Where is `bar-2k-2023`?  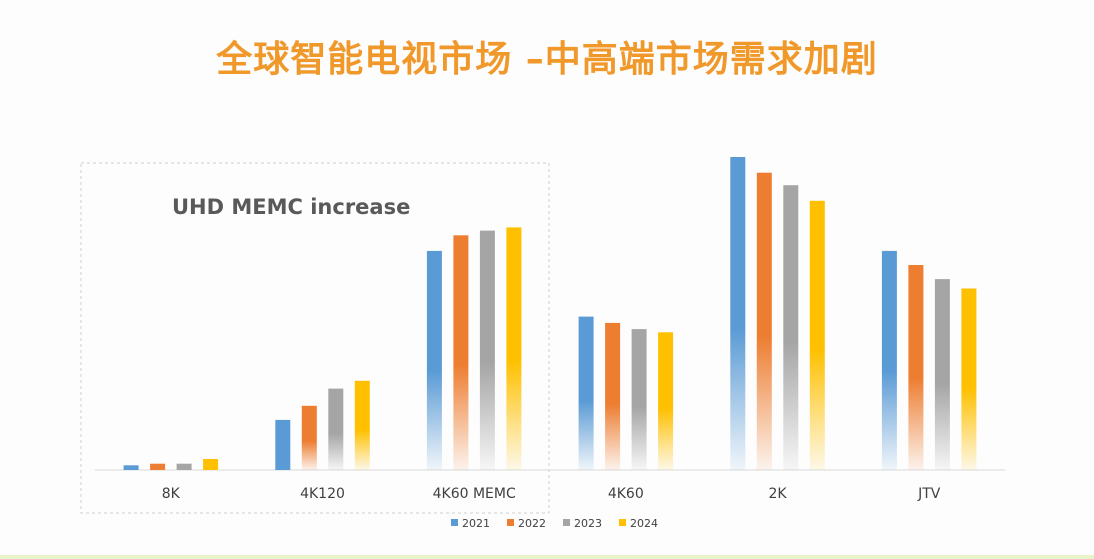
bar-2k-2023 is located at coordinates (791, 327).